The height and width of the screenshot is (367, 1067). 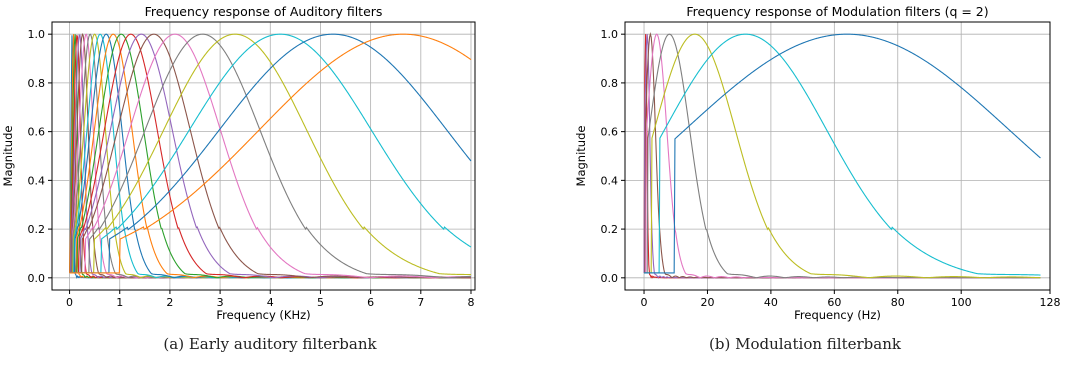 I want to click on x-tick-label: 8, so click(x=470, y=302).